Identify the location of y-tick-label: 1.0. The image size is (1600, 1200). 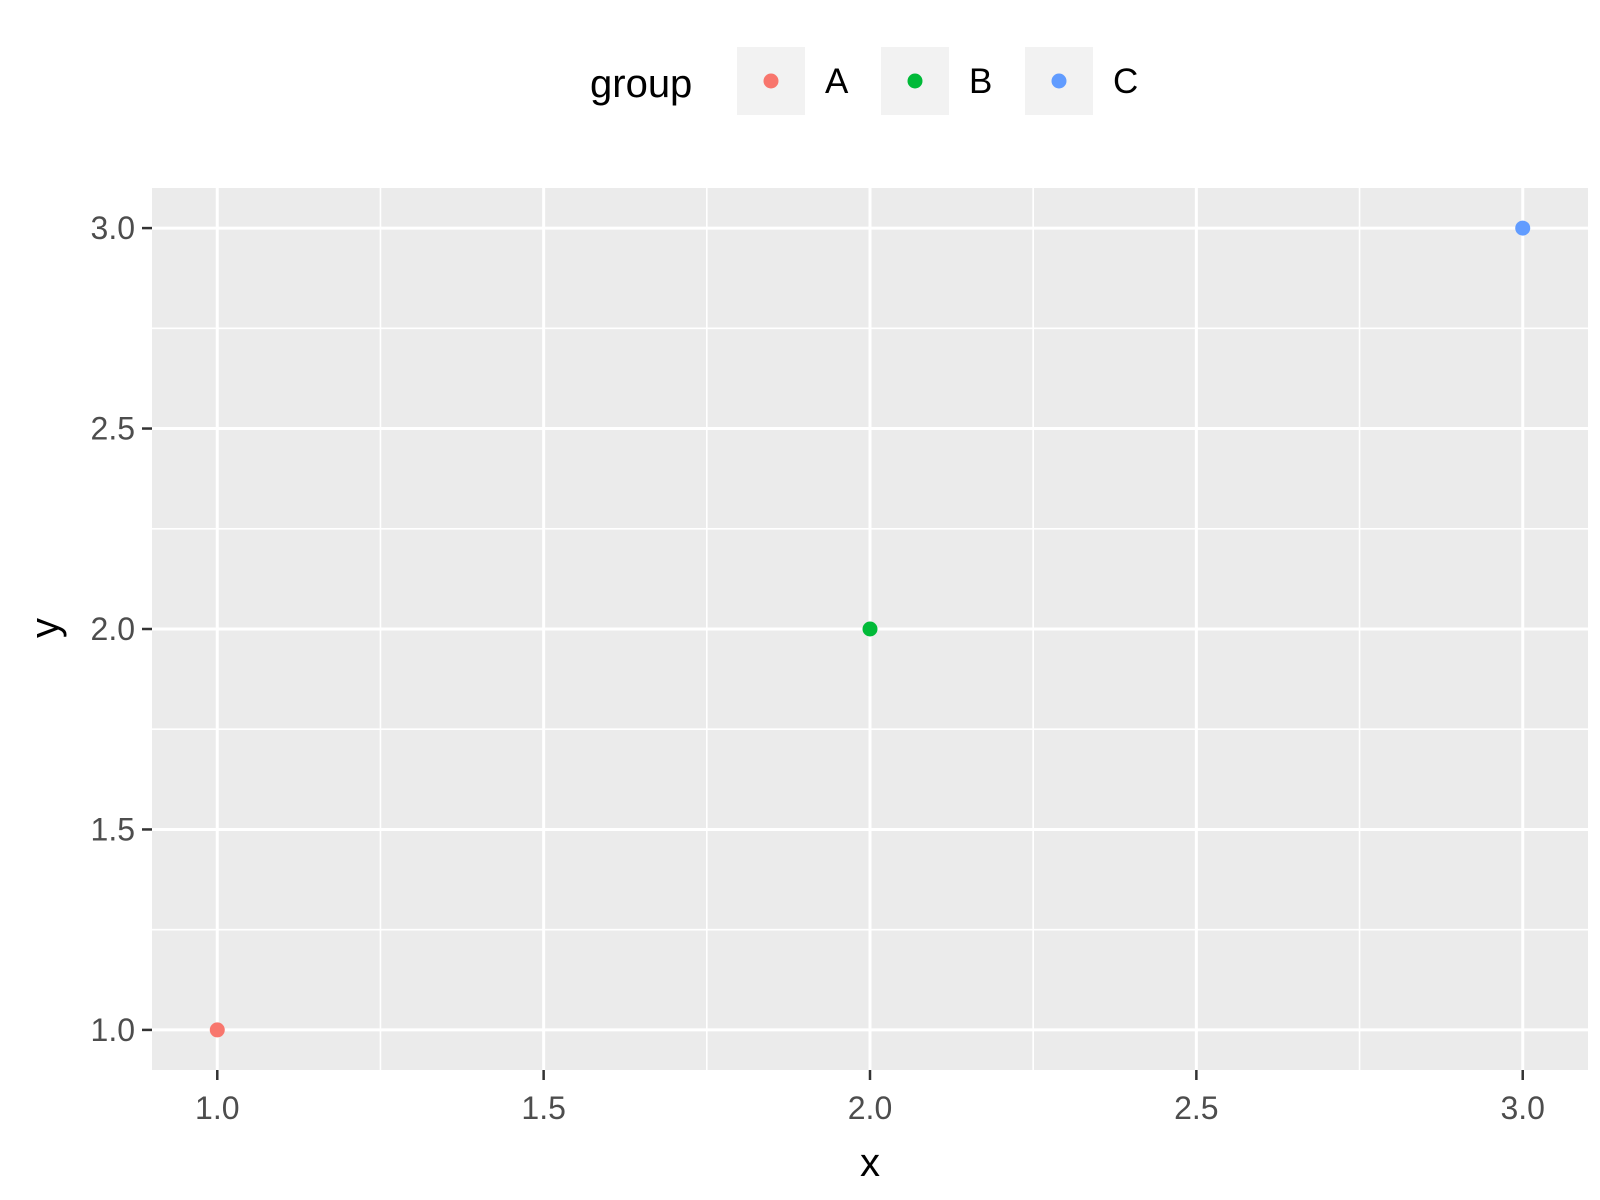
(113, 1030).